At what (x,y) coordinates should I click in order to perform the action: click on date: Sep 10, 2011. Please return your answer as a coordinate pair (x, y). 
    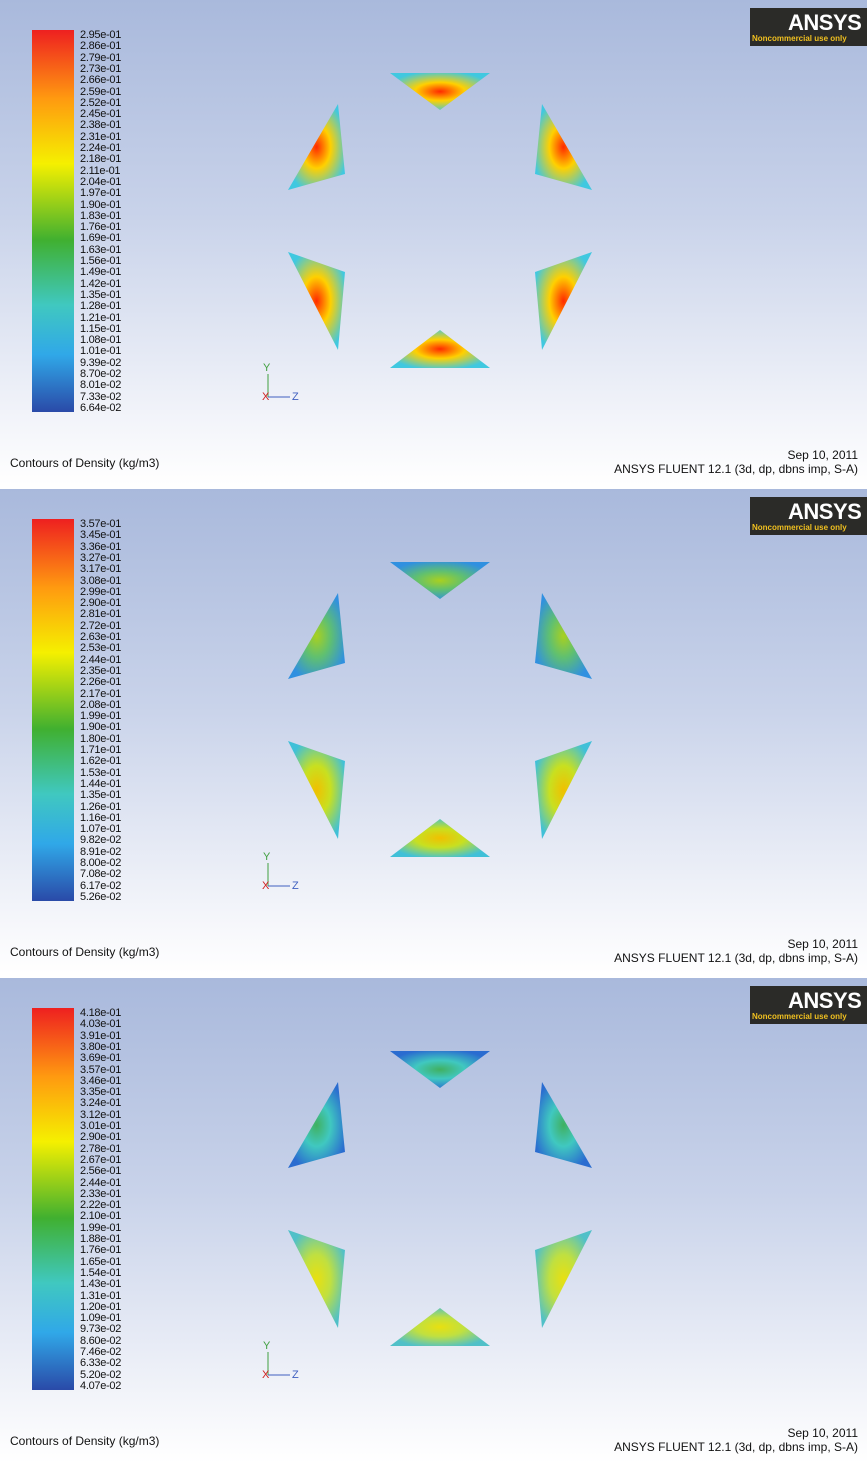
    Looking at the image, I should click on (822, 944).